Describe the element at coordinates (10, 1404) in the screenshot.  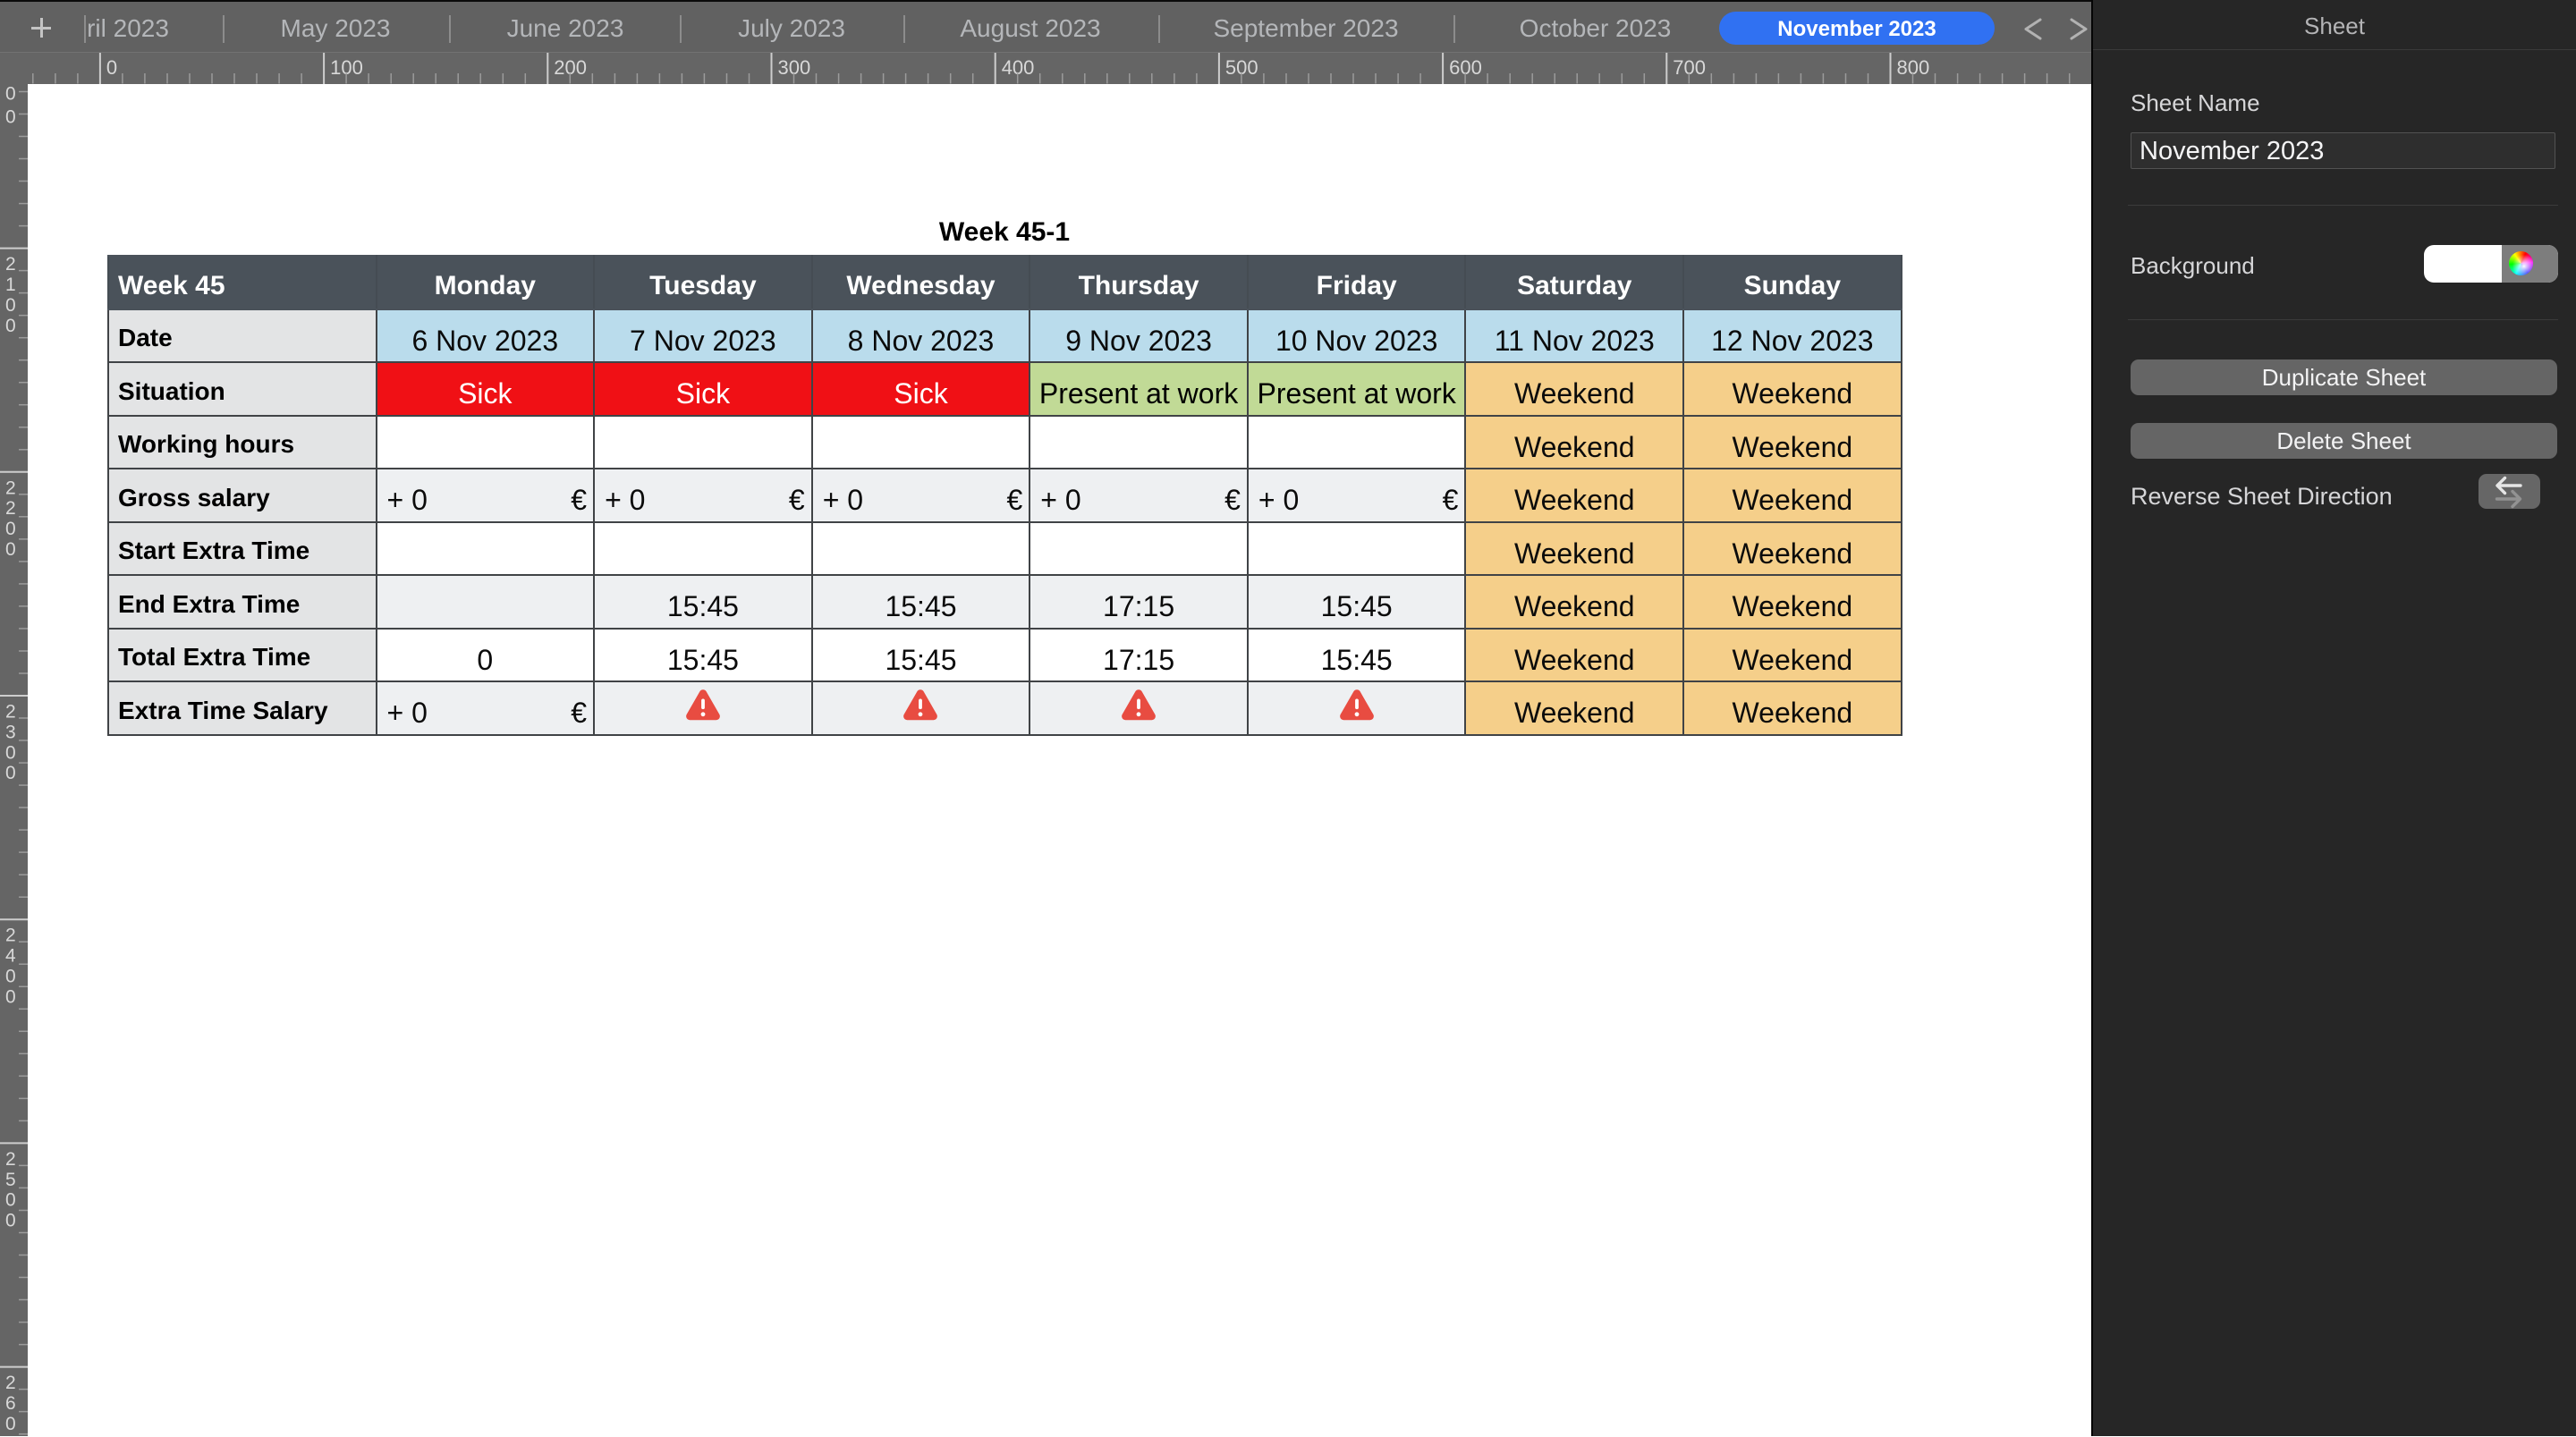
I see `svg-text: 6` at that location.